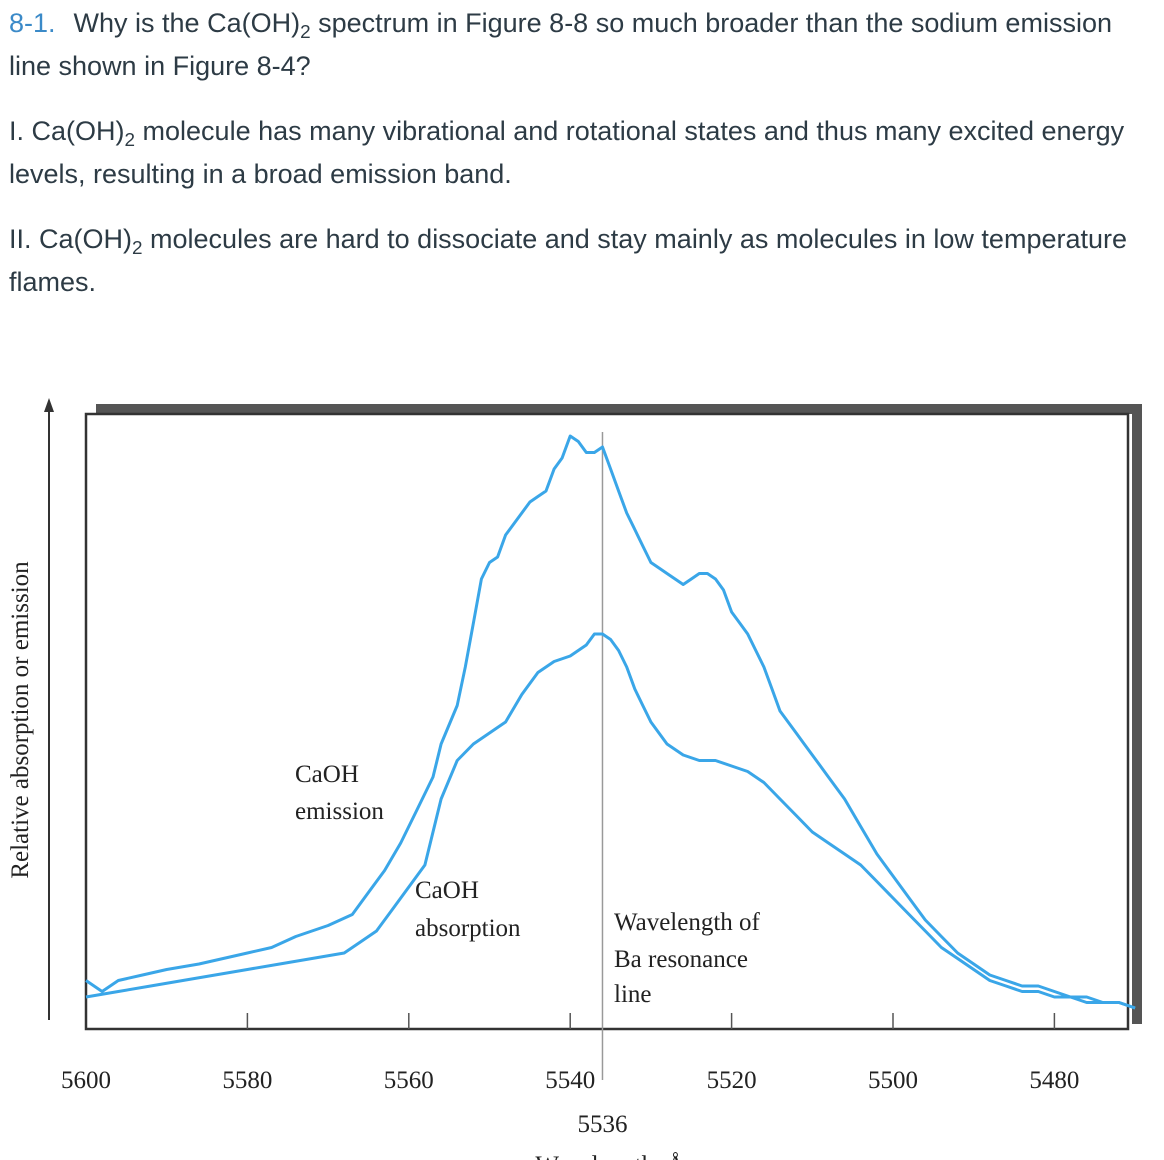  I want to click on statement-2-subscript: 2, so click(137, 248).